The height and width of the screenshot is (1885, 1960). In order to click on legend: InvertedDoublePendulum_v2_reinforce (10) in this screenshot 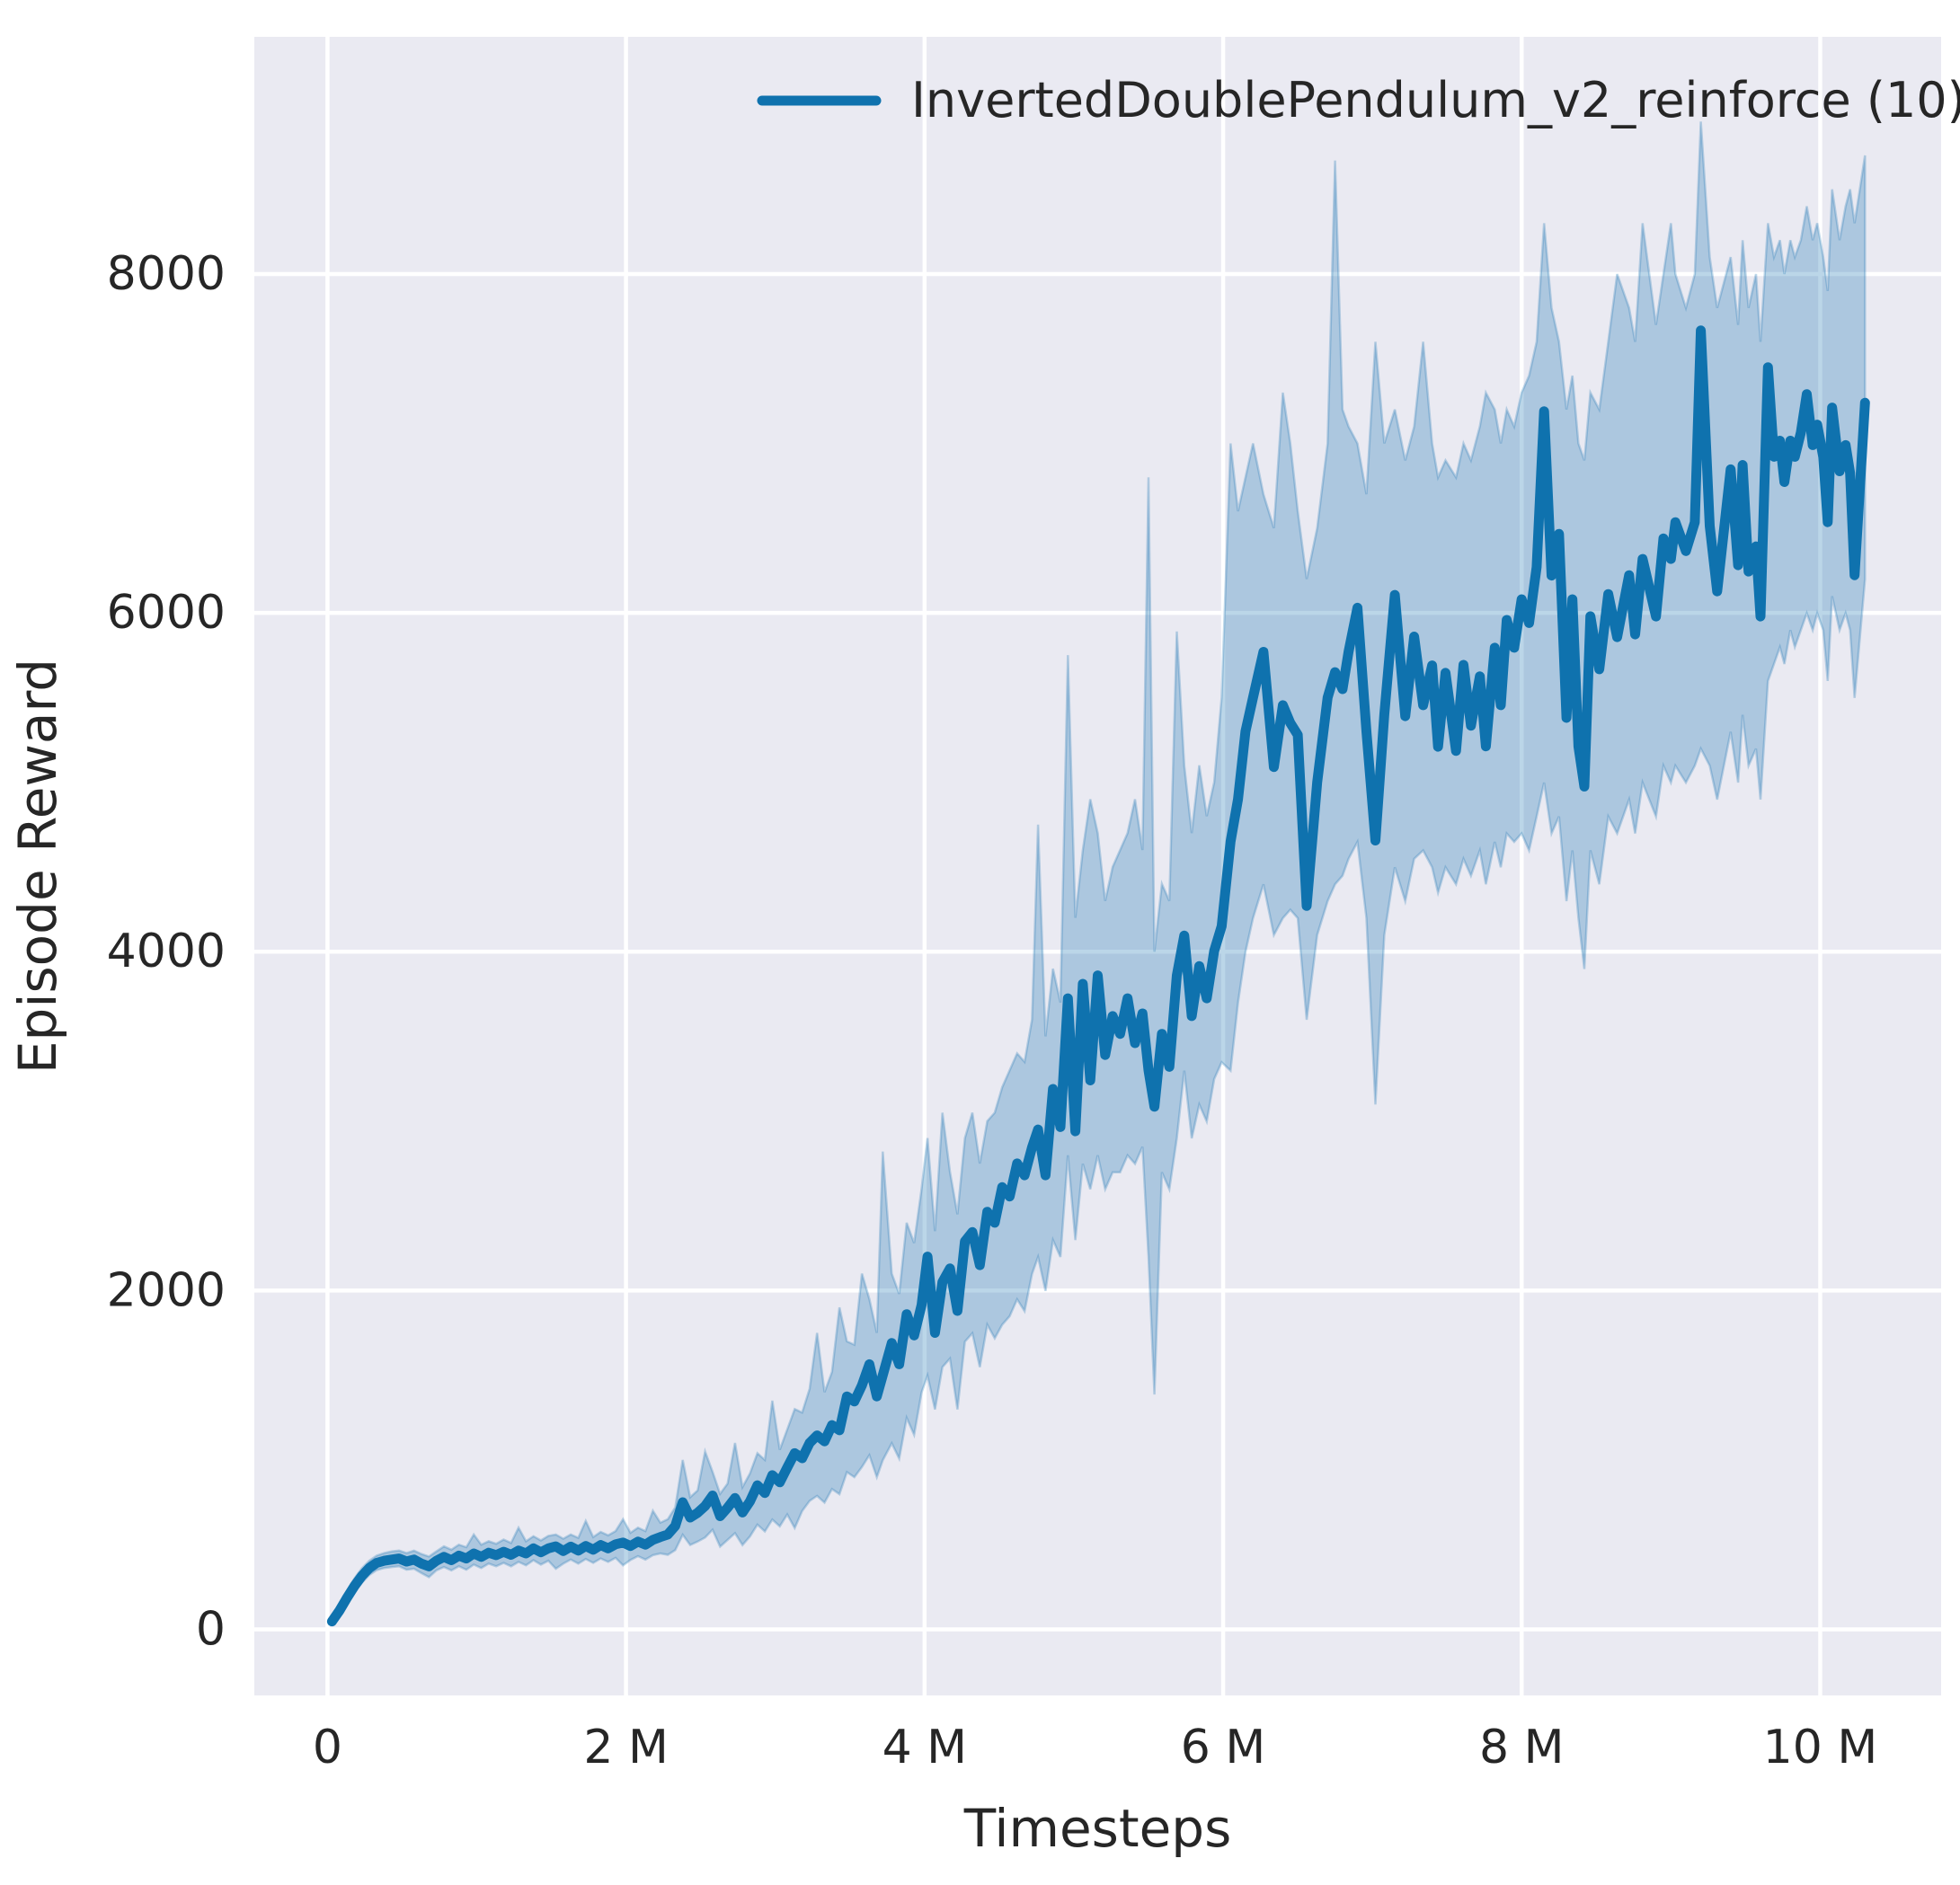, I will do `click(1358, 100)`.